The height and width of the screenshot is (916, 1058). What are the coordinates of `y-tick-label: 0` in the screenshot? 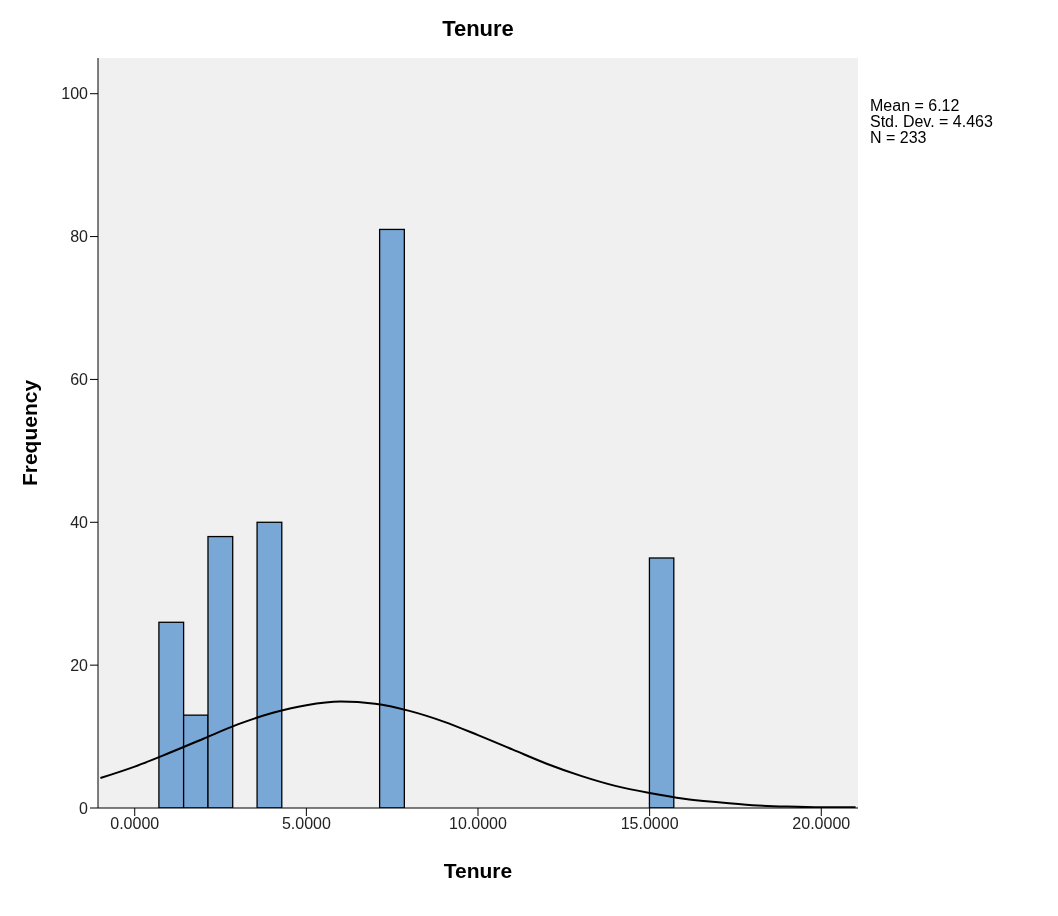 It's located at (84, 808).